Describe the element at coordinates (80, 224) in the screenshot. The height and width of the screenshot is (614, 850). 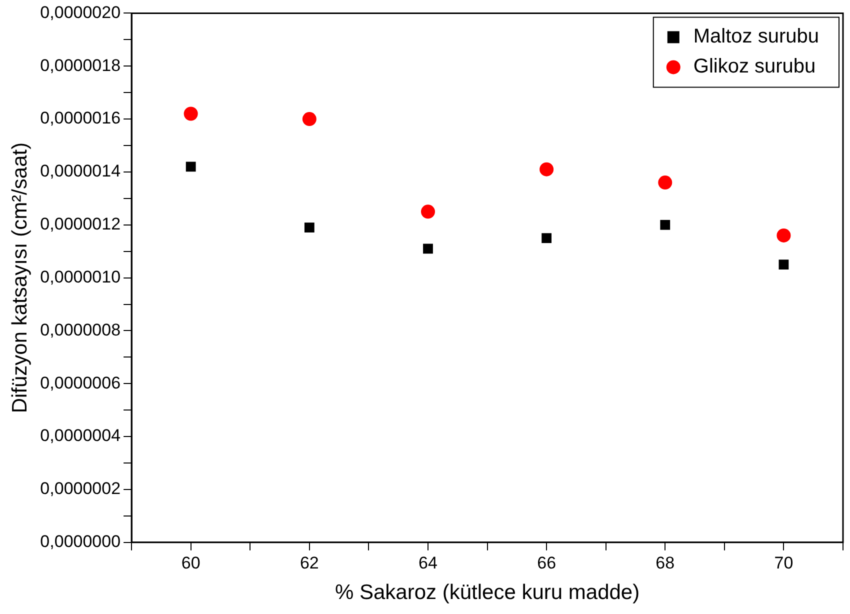
I see `y-tick-label: 0,0000012` at that location.